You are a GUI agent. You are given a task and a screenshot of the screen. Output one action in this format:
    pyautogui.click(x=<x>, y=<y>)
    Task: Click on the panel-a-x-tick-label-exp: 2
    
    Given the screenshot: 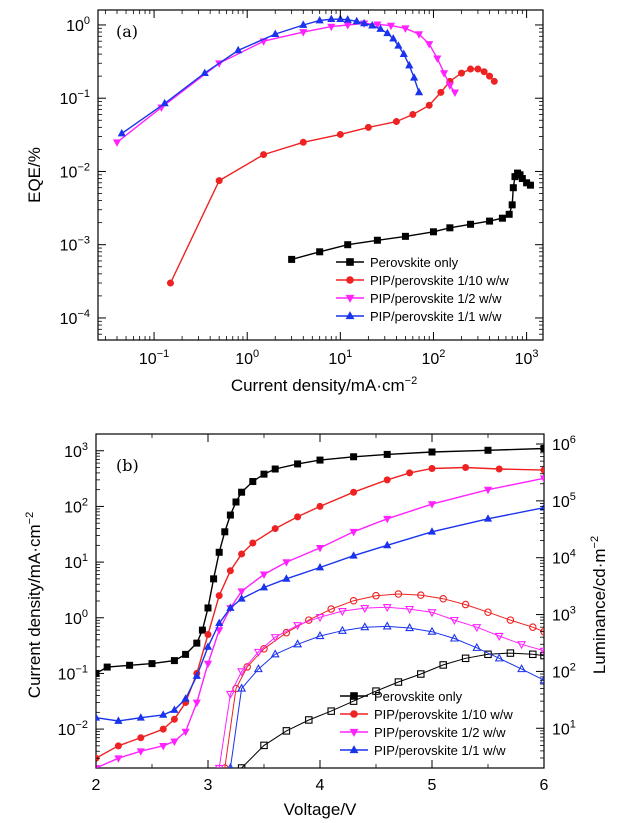 What is the action you would take?
    pyautogui.click(x=442, y=354)
    